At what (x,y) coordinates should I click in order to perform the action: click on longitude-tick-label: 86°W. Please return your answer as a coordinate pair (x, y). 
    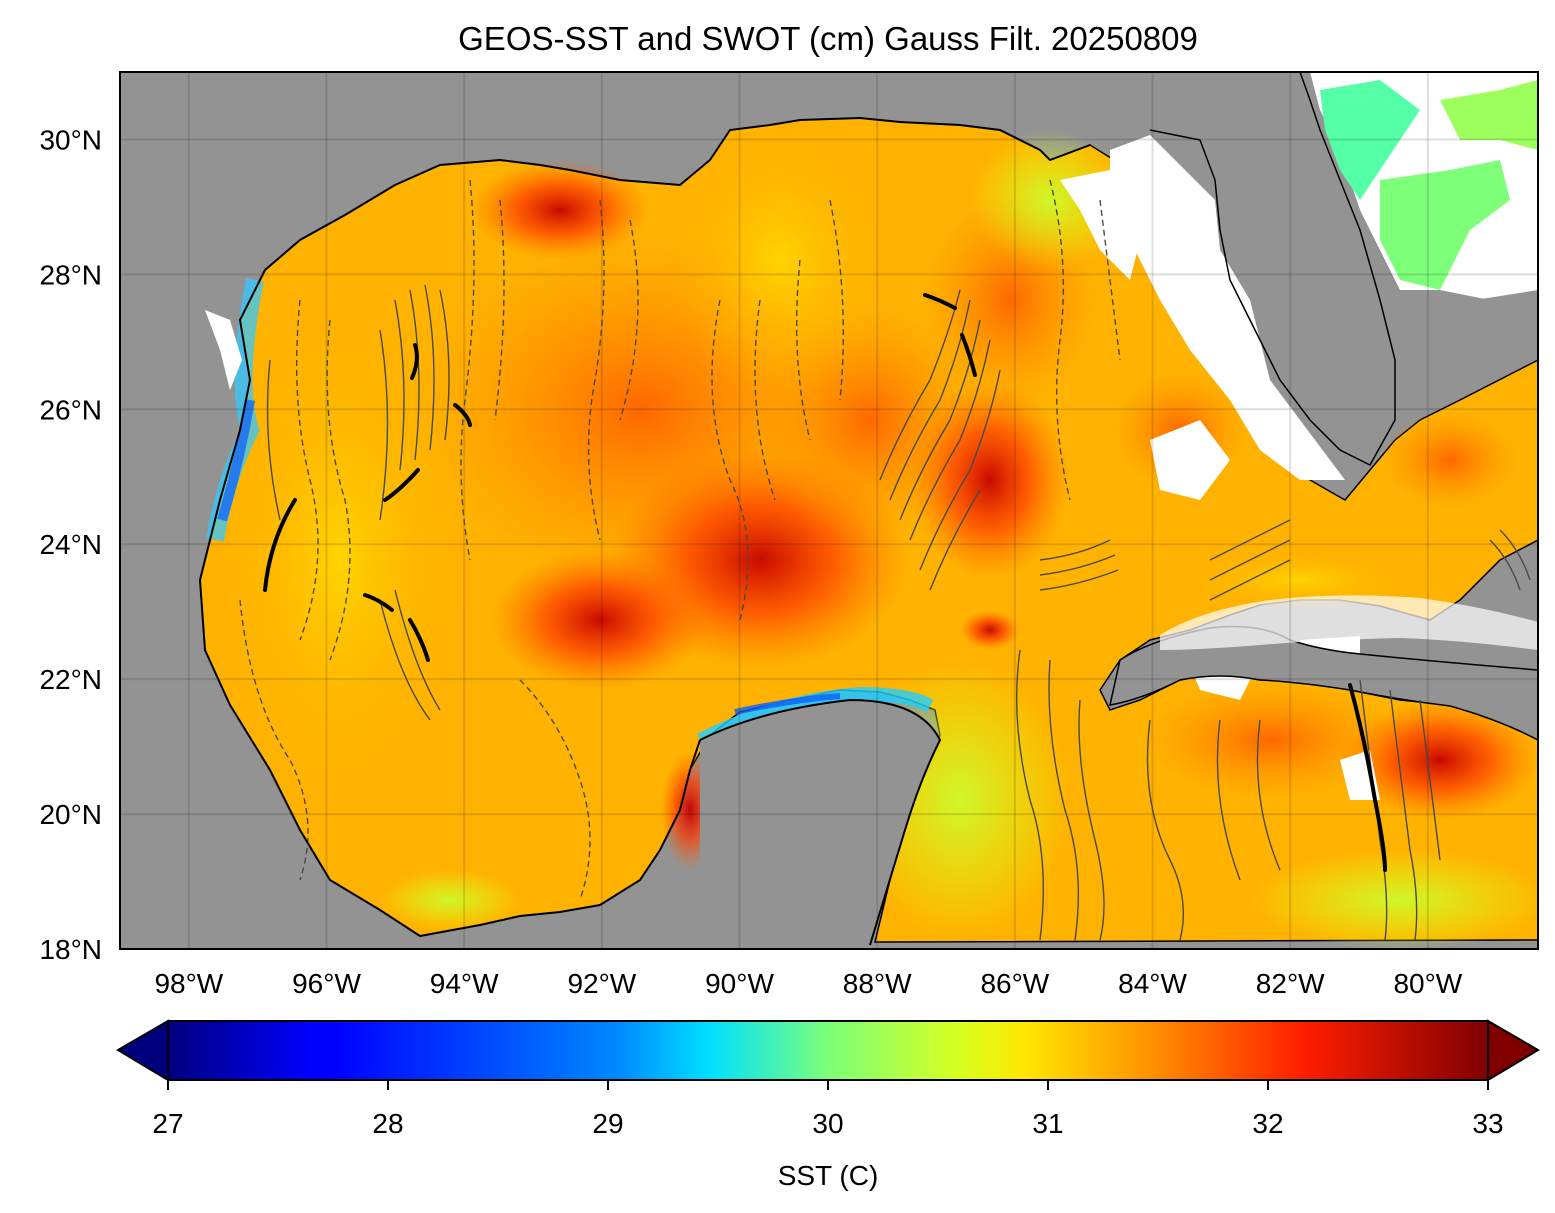
    Looking at the image, I should click on (1014, 983).